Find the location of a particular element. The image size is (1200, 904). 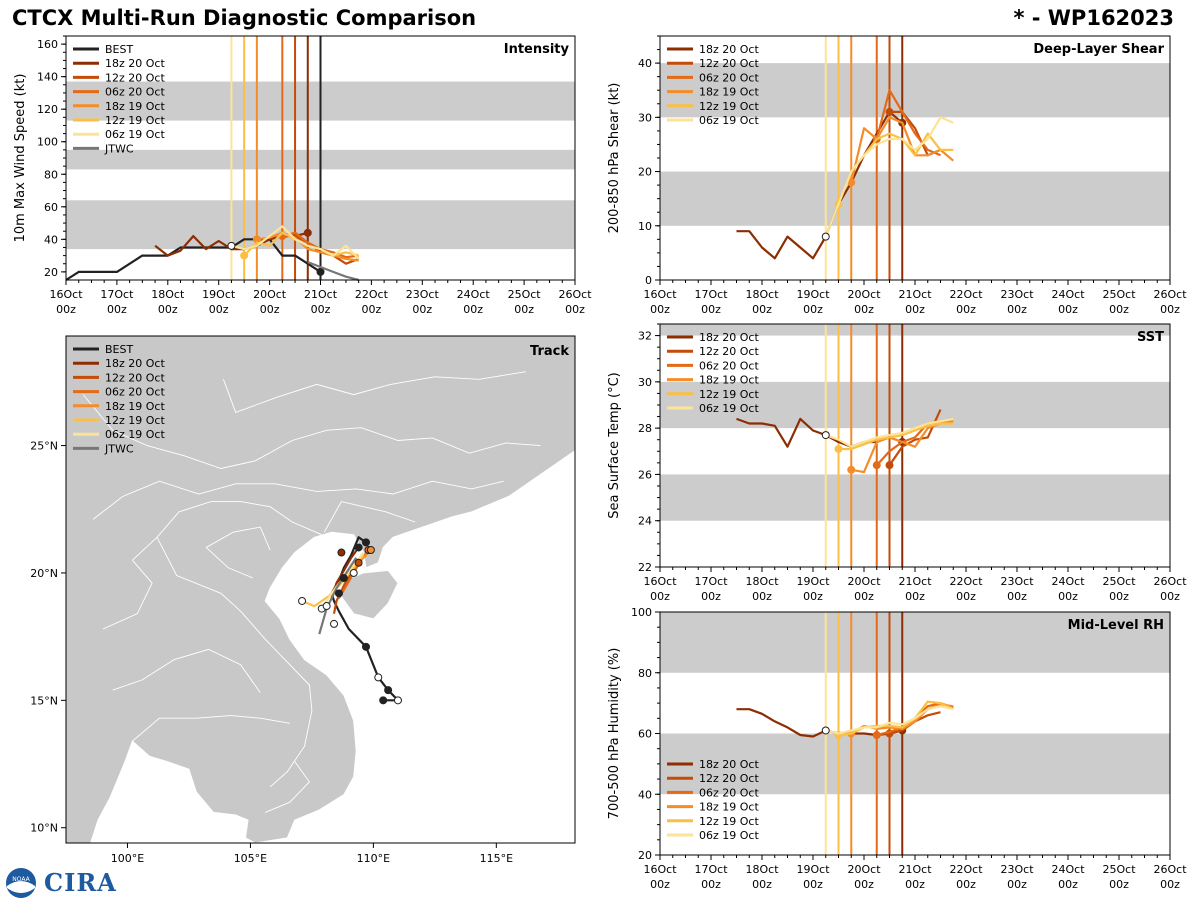

panel-title: Intensity is located at coordinates (537, 49).